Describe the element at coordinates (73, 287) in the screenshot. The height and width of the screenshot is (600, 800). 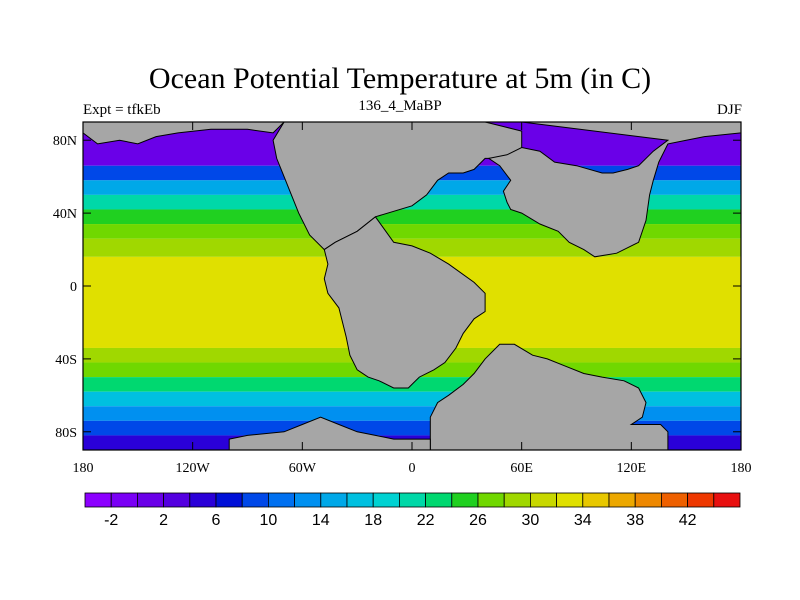
I see `y-tick-label: 0` at that location.